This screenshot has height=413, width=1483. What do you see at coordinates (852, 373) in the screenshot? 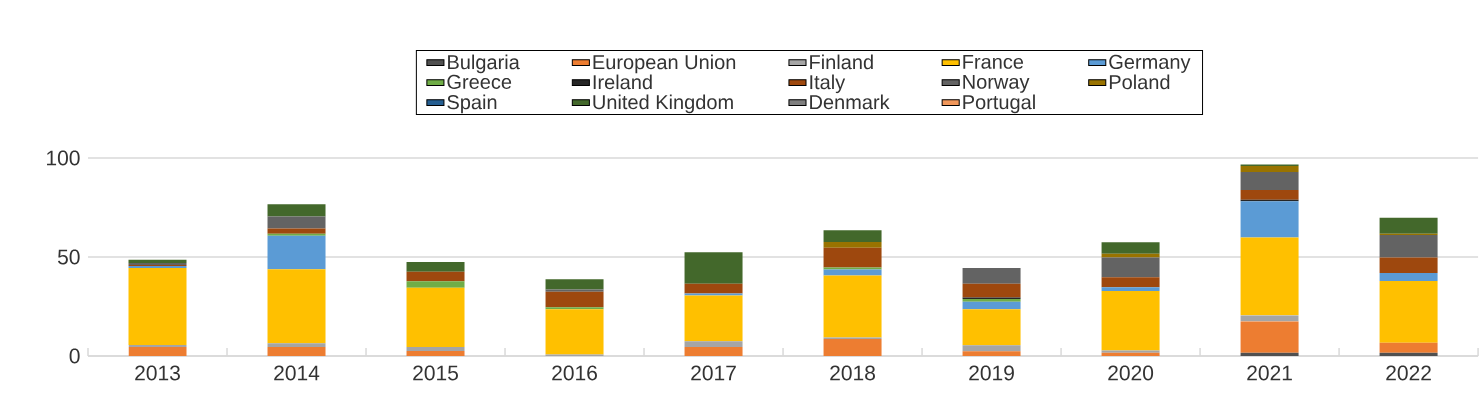
I see `x-tick-label: 2018` at bounding box center [852, 373].